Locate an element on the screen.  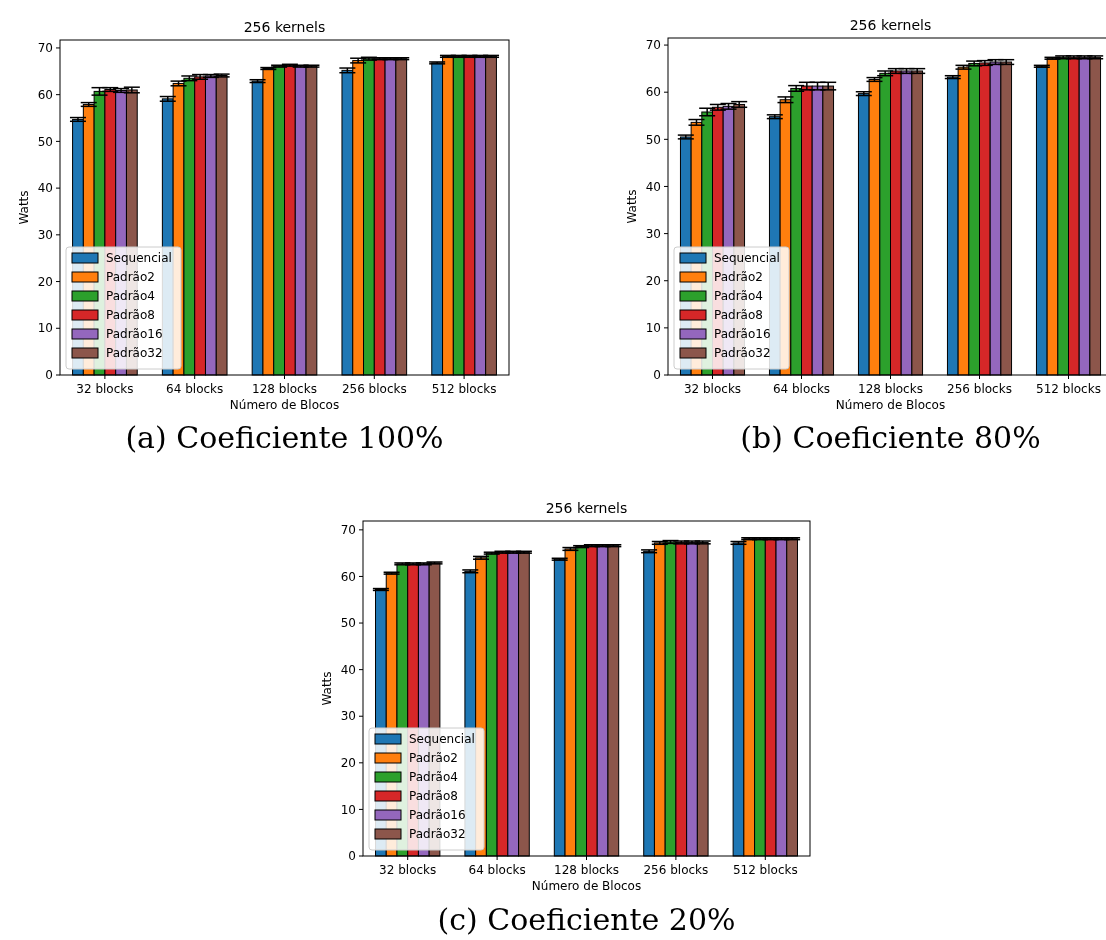
text: (b) Coeficiente 80% is located at coordinates (890, 437).